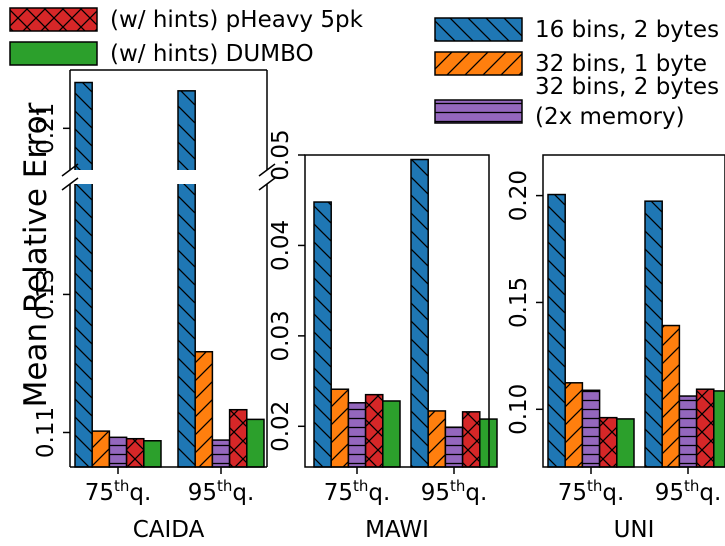 The height and width of the screenshot is (546, 725). Describe the element at coordinates (627, 30) in the screenshot. I see `legend-label: 16 bins, 2 bytes` at that location.